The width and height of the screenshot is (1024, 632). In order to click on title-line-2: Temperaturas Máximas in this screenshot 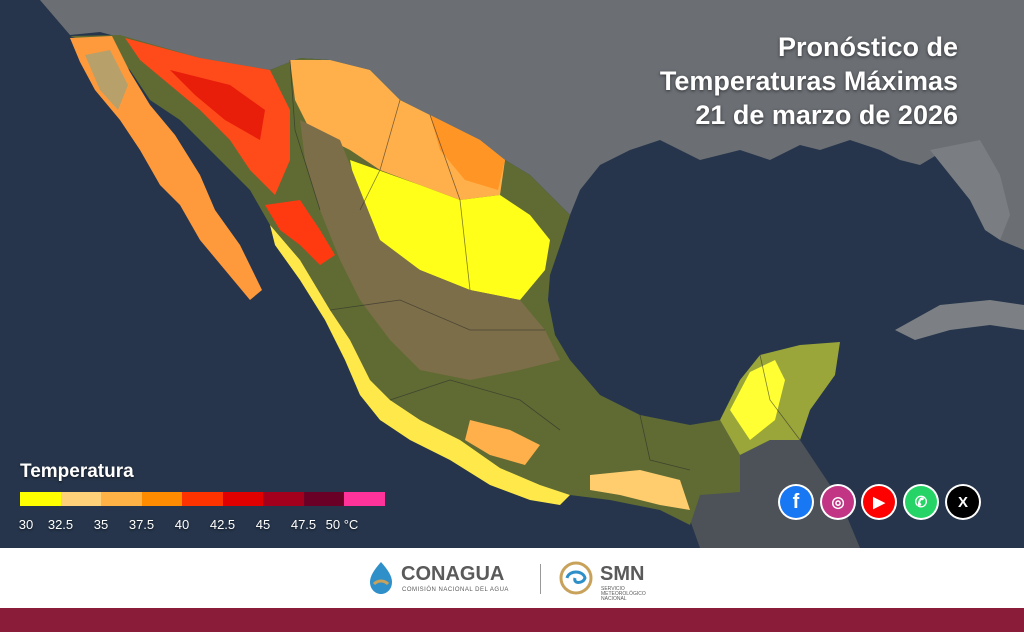, I will do `click(808, 81)`.